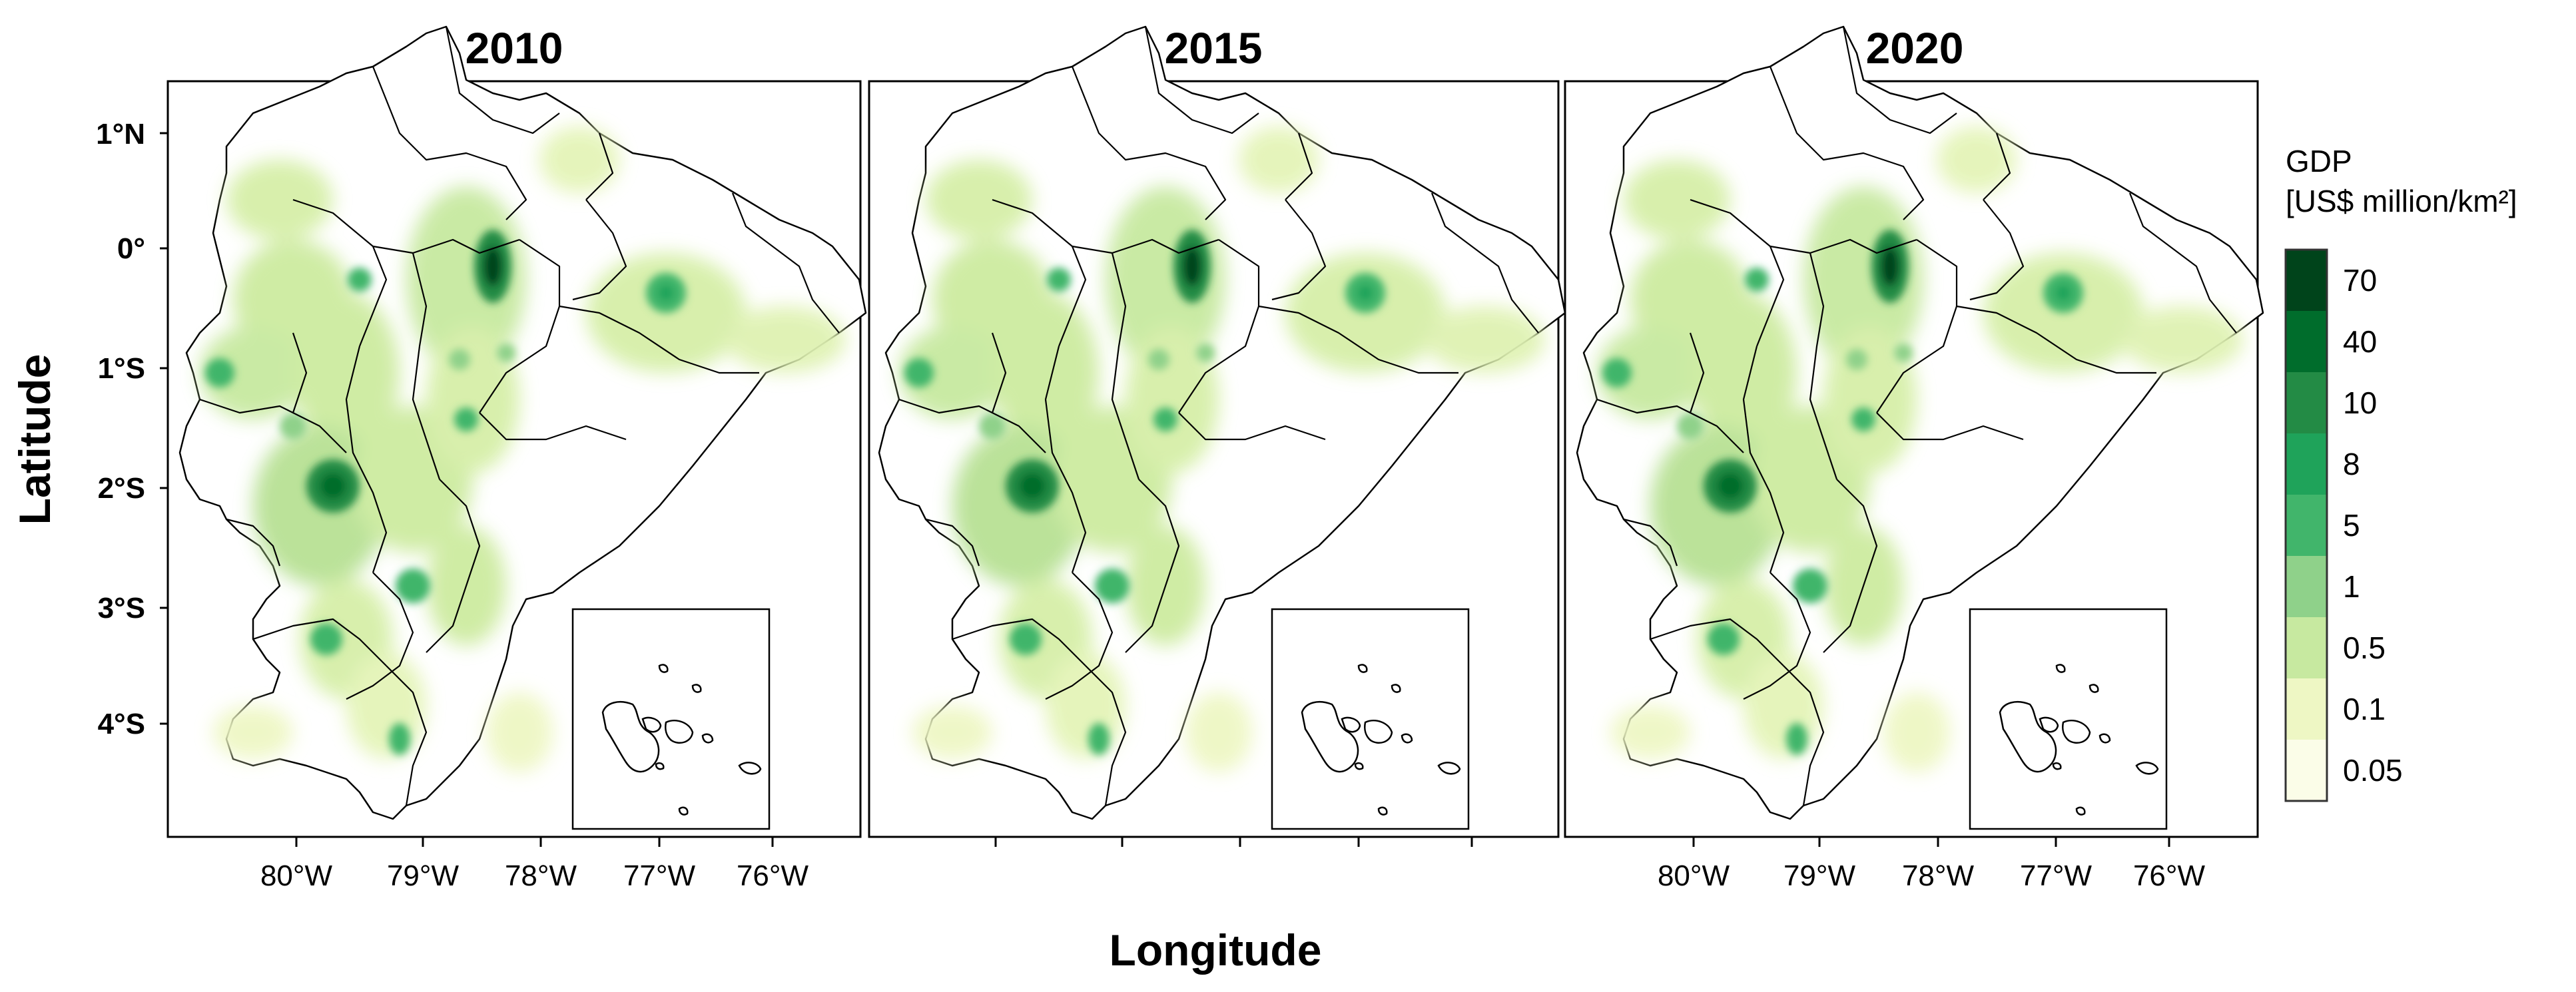 This screenshot has width=2576, height=992. What do you see at coordinates (1216, 950) in the screenshot?
I see `x-axis-title: Longitude` at bounding box center [1216, 950].